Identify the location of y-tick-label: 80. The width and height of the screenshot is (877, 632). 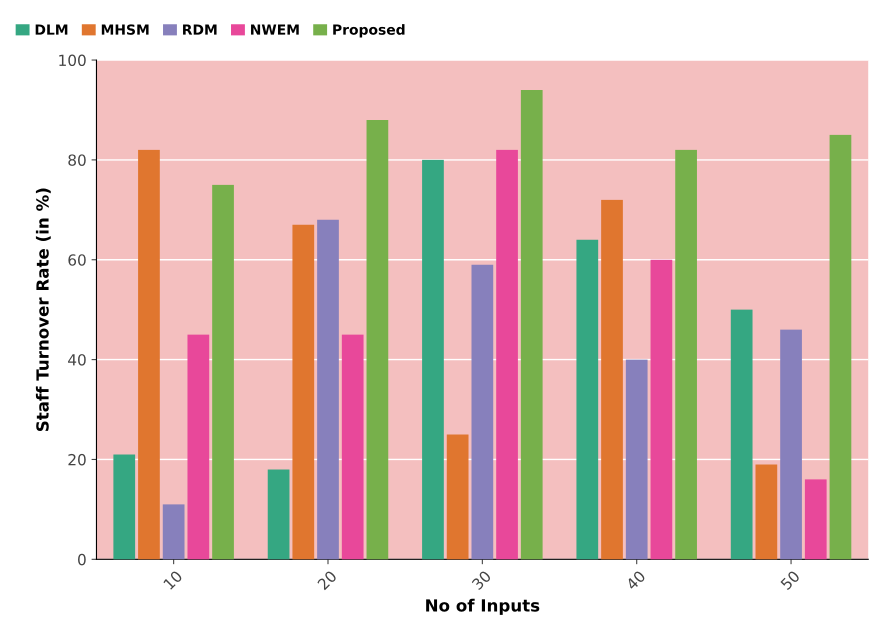
(77, 160).